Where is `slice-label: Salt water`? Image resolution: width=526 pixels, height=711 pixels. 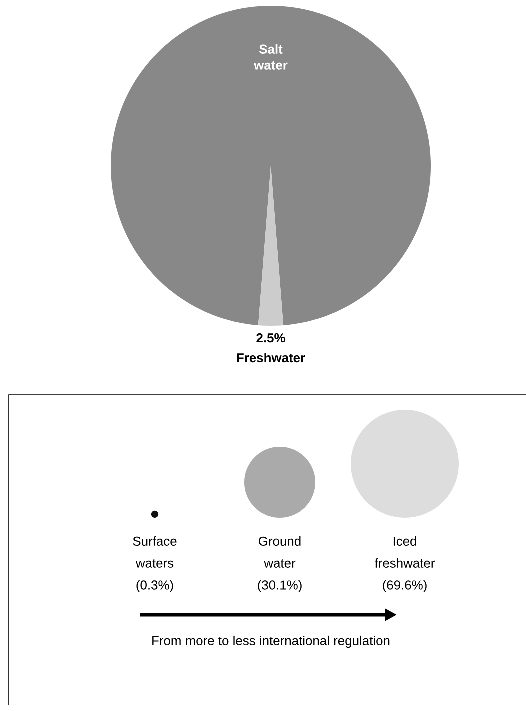
slice-label: Salt water is located at coordinates (271, 57).